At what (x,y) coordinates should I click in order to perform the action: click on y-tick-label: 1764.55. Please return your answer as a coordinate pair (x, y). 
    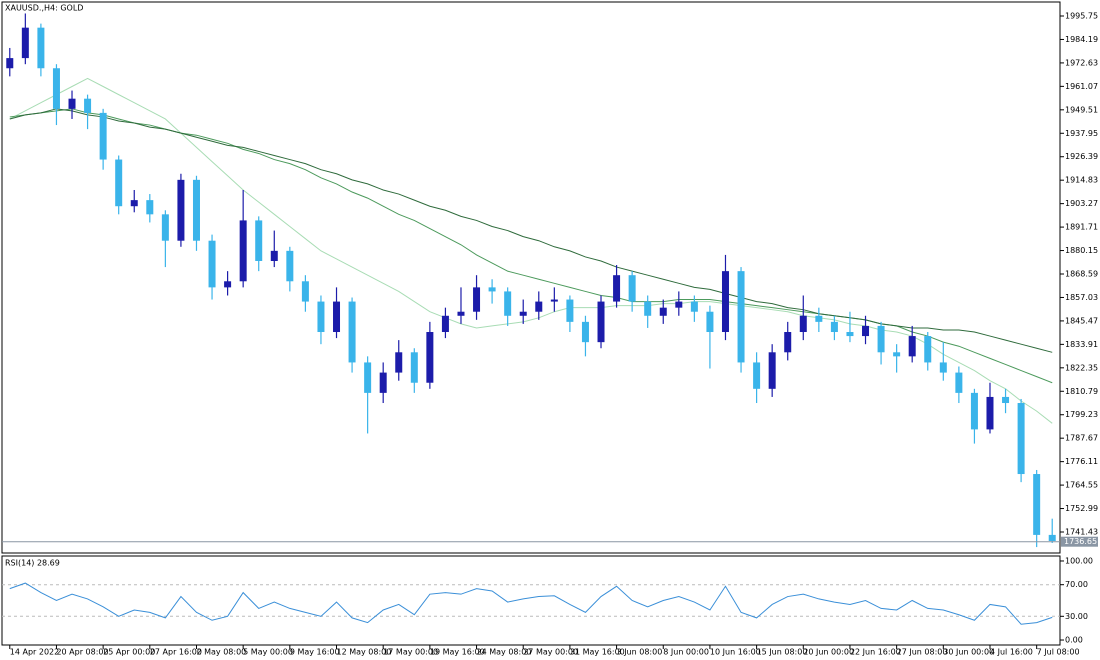
    Looking at the image, I should click on (1081, 485).